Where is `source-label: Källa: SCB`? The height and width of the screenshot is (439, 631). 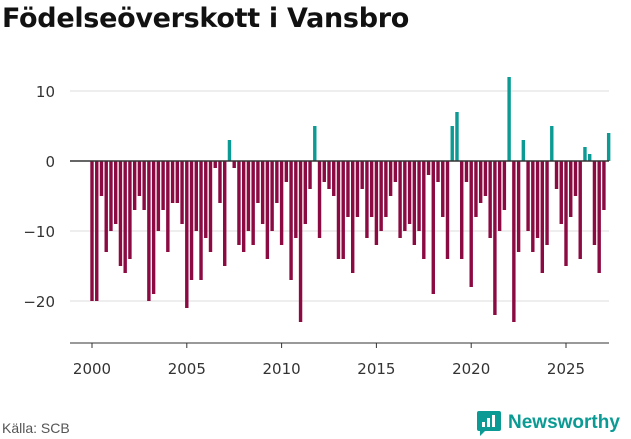
source-label: Källa: SCB is located at coordinates (36, 428).